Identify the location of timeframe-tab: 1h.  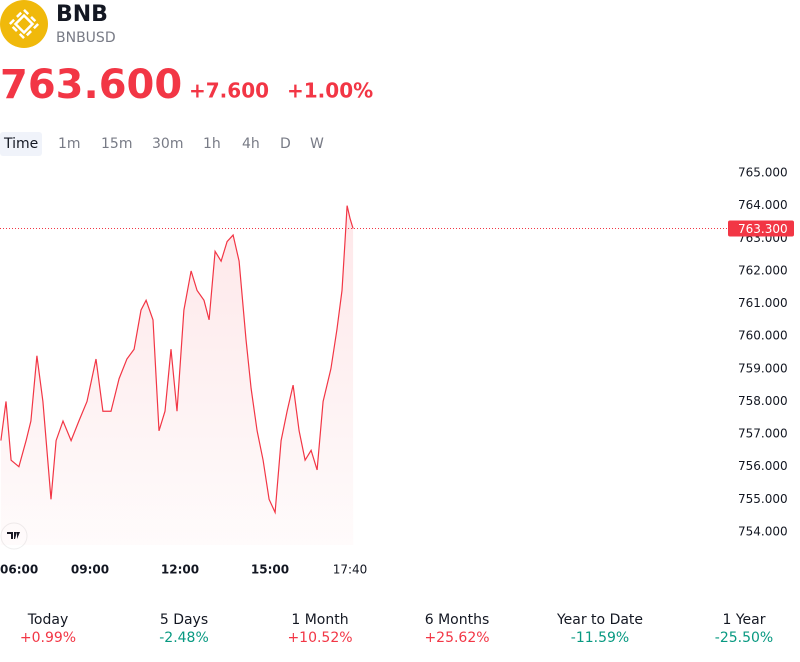
(212, 144).